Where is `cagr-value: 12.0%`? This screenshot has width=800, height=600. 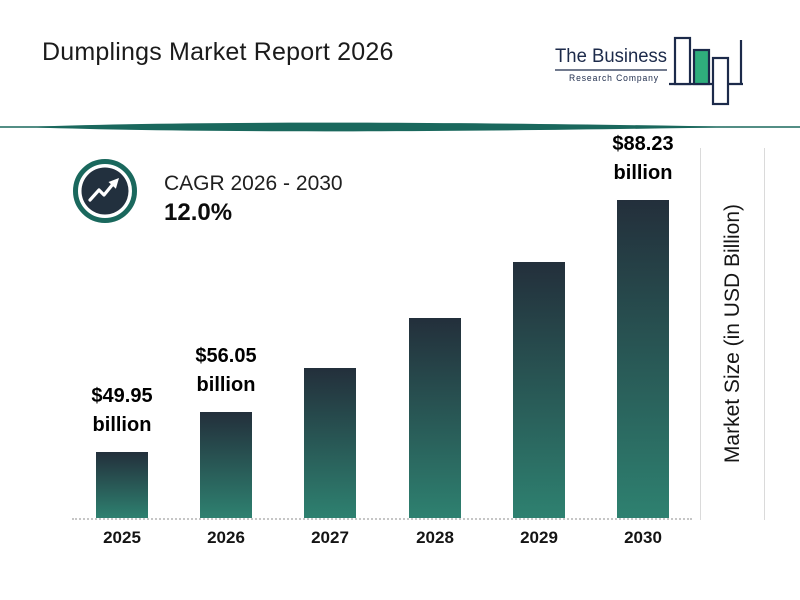 cagr-value: 12.0% is located at coordinates (198, 212).